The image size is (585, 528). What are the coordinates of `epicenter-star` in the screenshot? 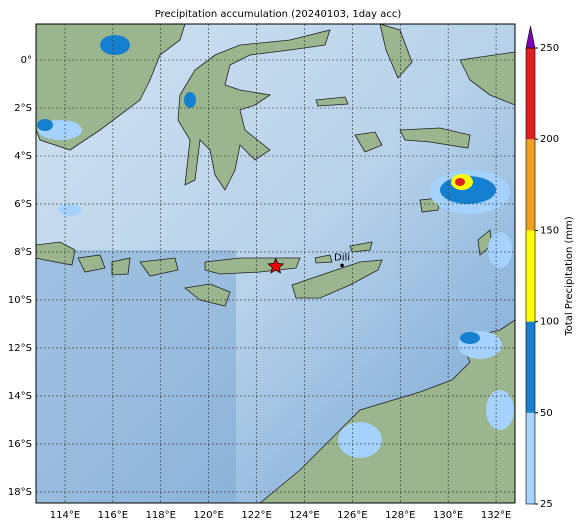 It's located at (276, 265).